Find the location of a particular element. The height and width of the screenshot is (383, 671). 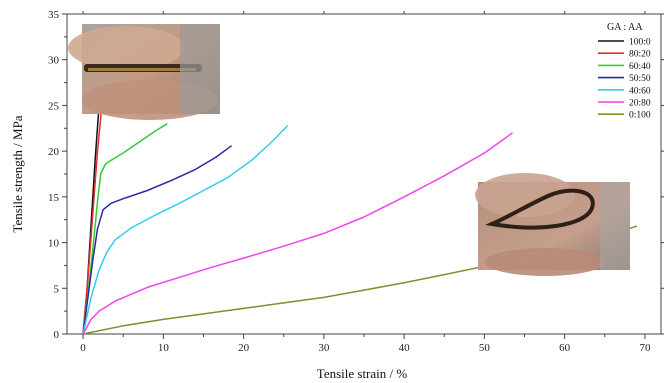

x-tick-label: 10 is located at coordinates (164, 348).